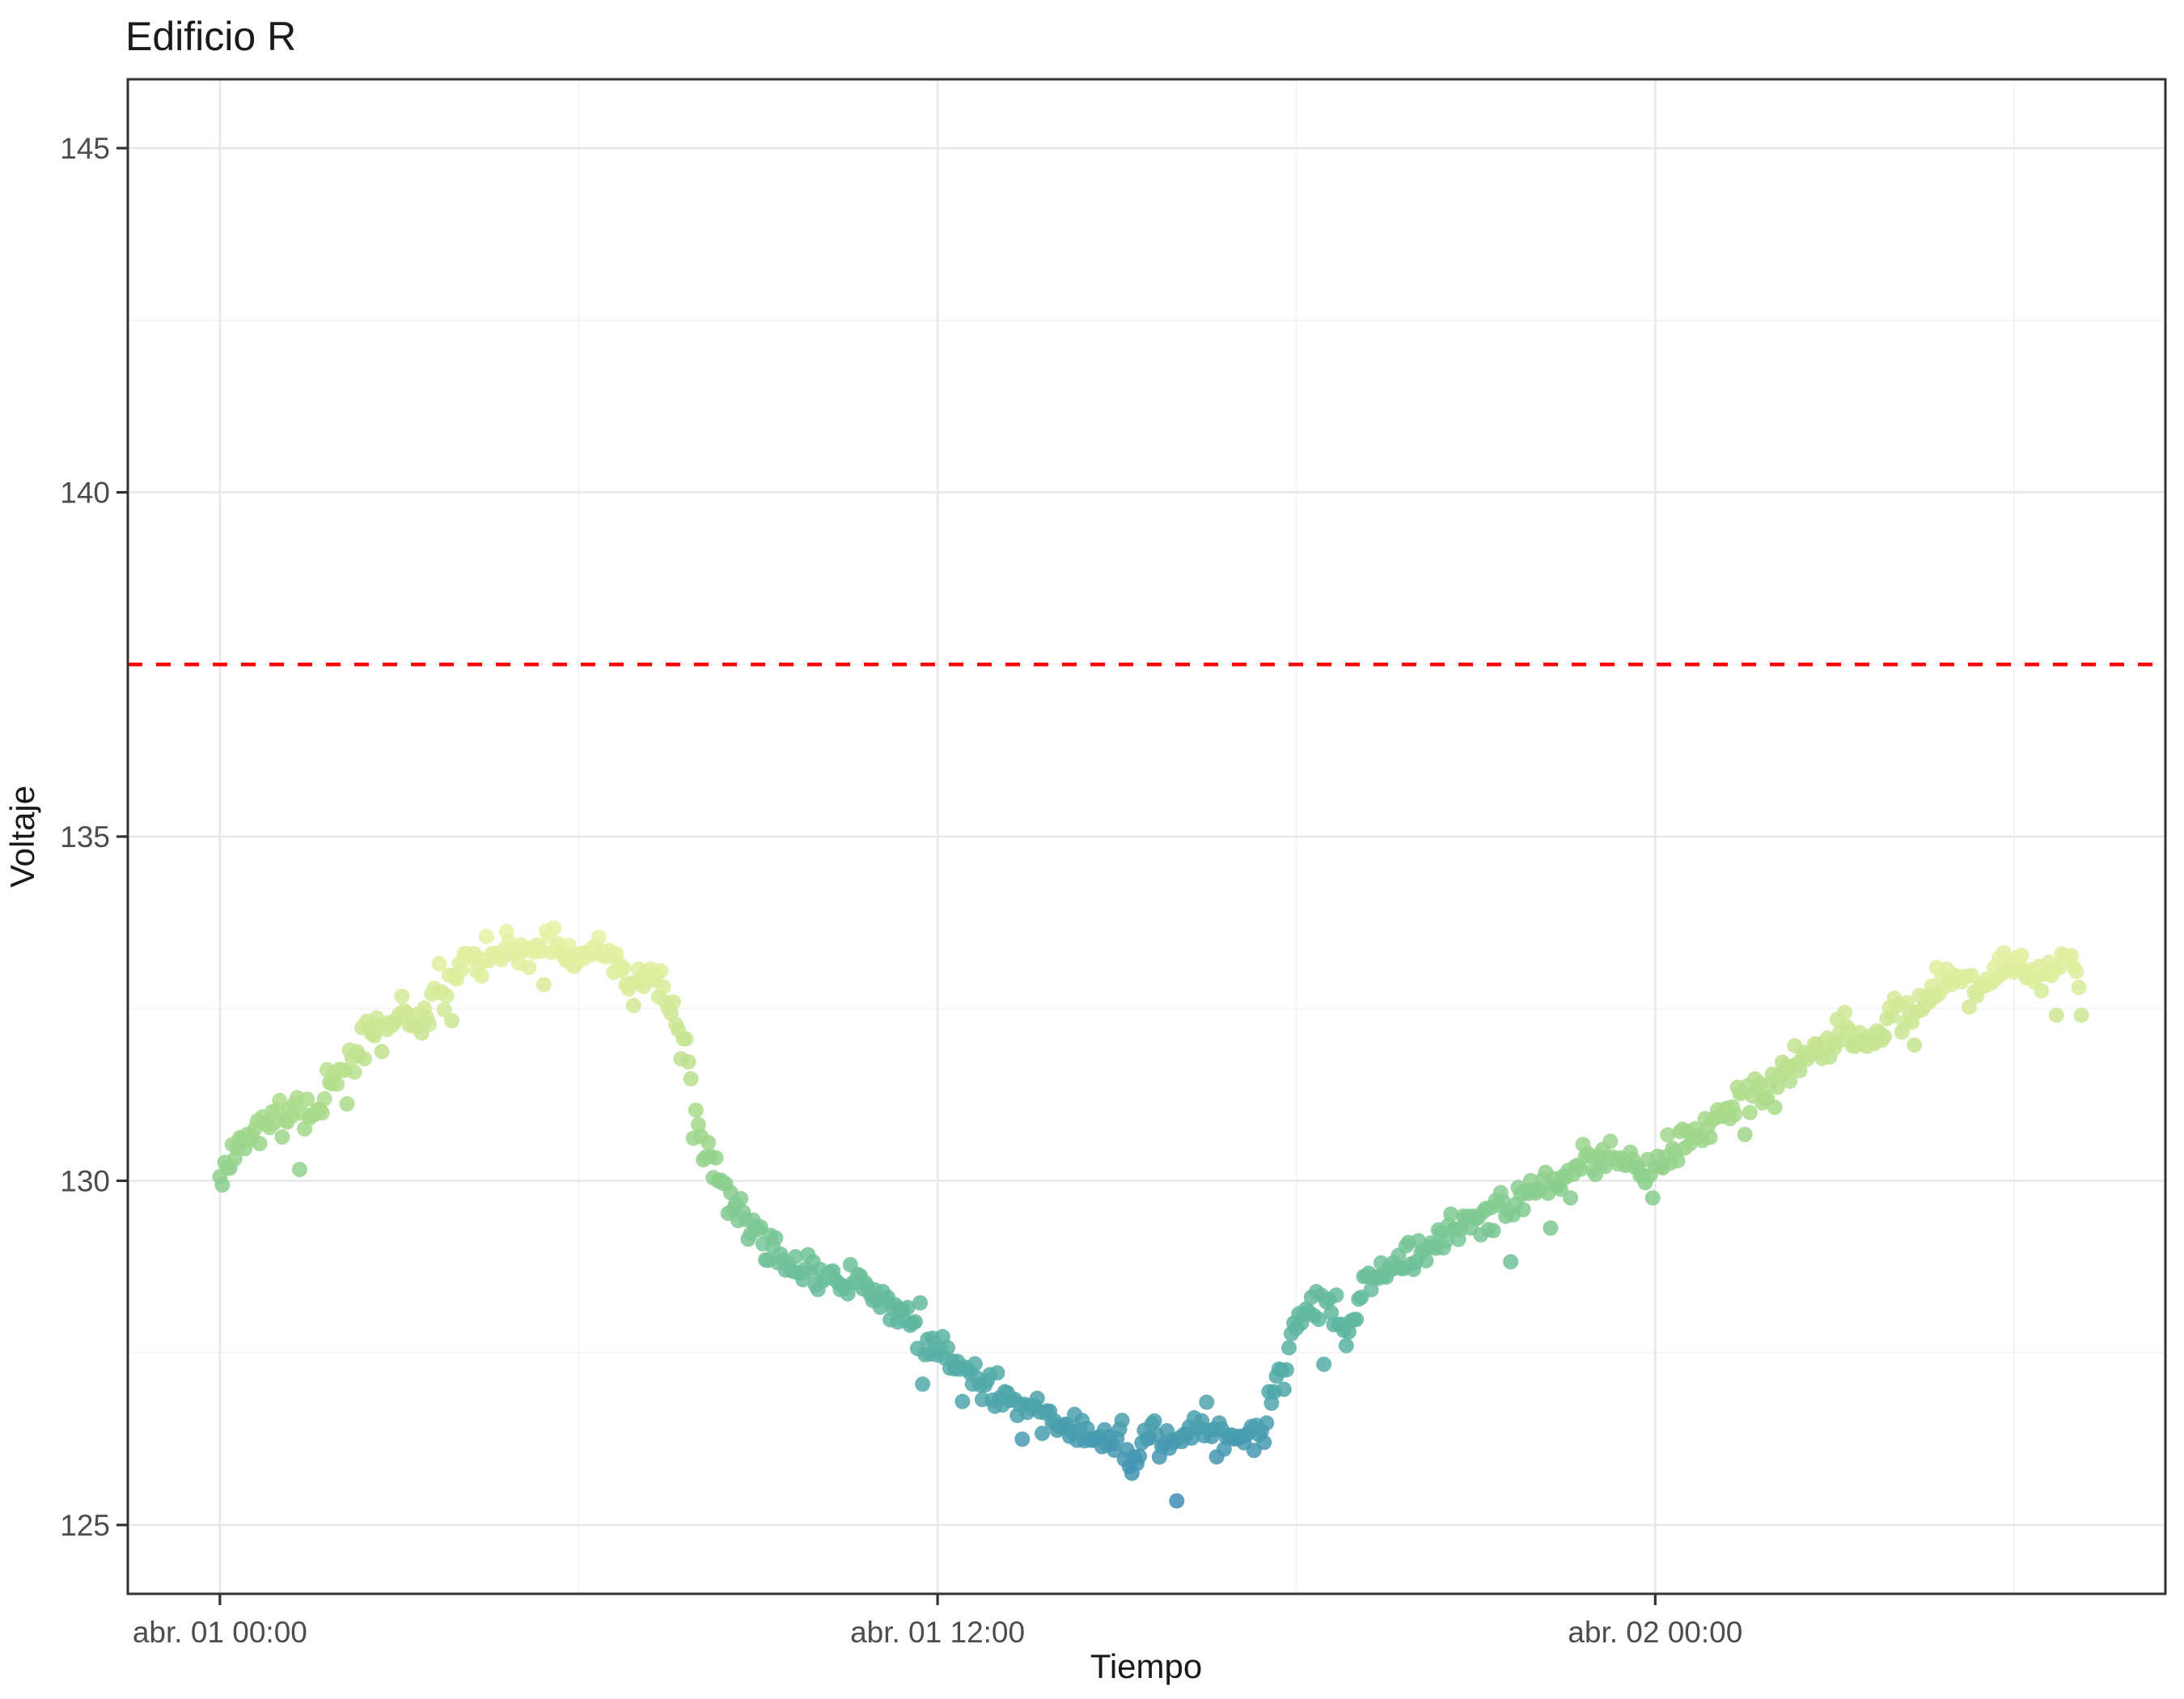 This screenshot has height=1699, width=2184. I want to click on x-tick-label: abr. 02 00:00, so click(1655, 1632).